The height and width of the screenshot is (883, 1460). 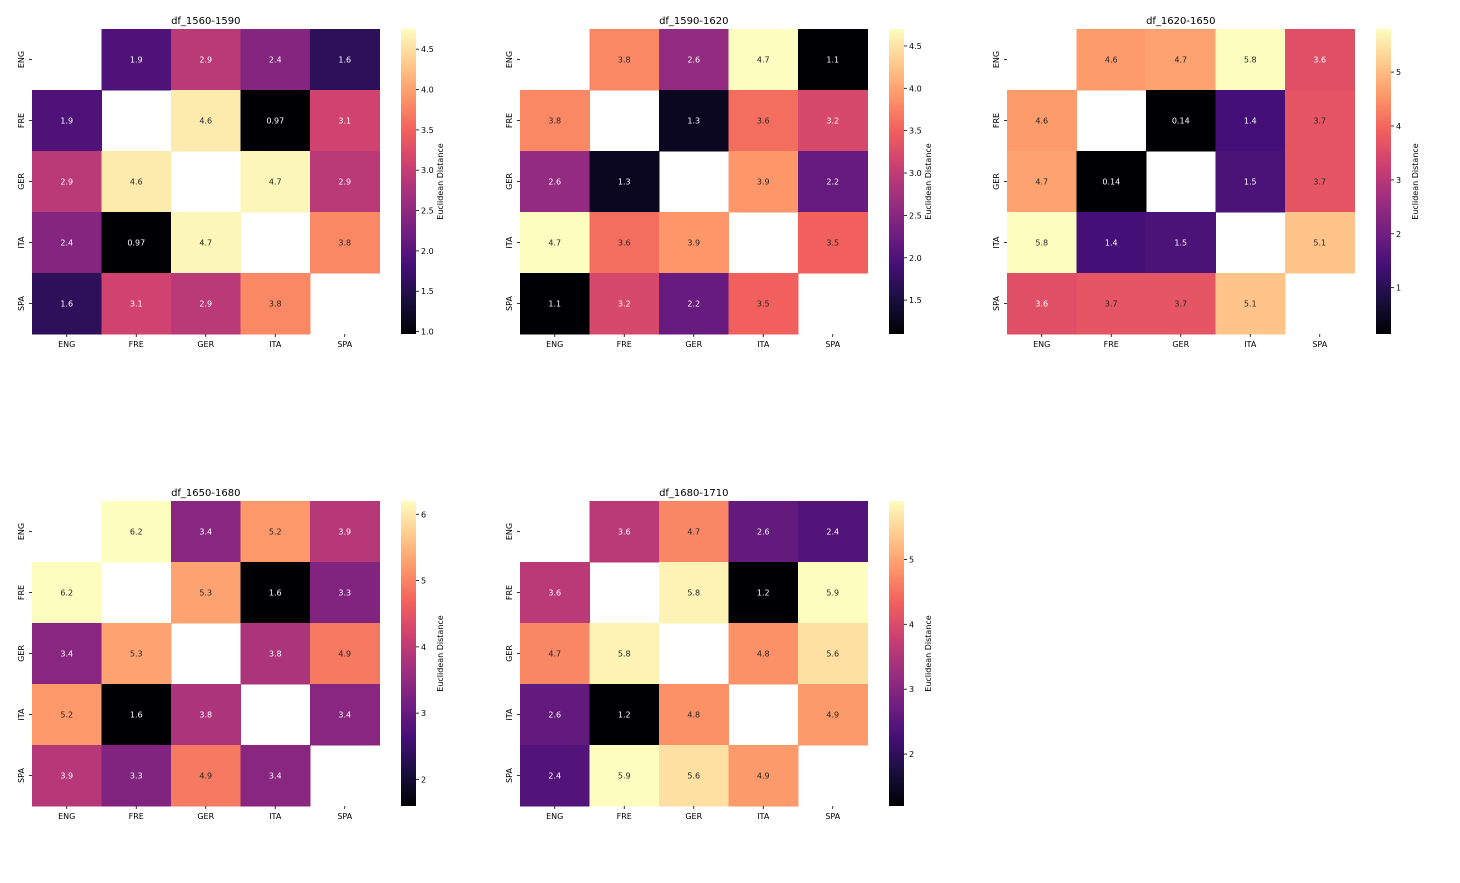 What do you see at coordinates (1180, 304) in the screenshot?
I see `cell-value-label: 3.7` at bounding box center [1180, 304].